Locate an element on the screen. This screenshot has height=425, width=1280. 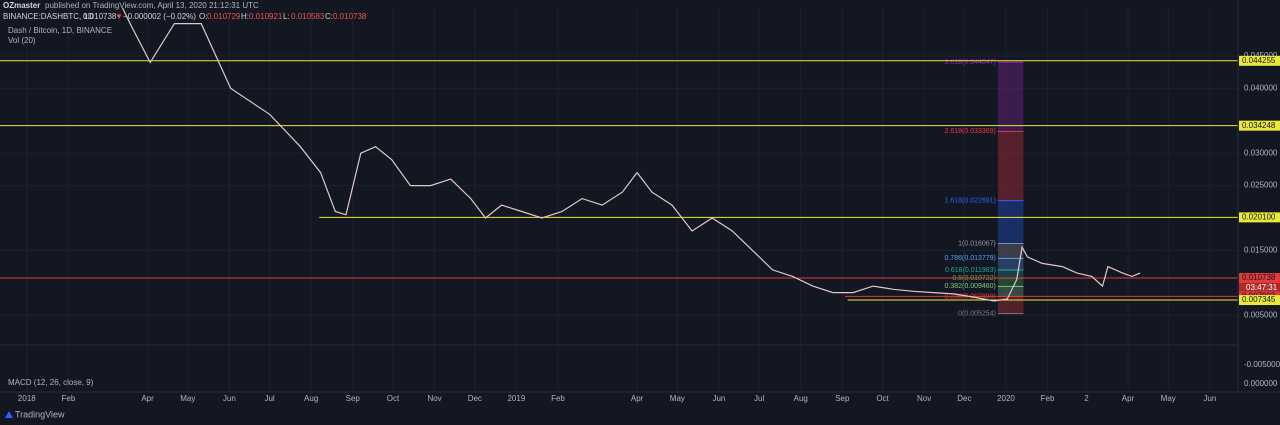
y-tick-label: 0.005000 is located at coordinates (1261, 314).